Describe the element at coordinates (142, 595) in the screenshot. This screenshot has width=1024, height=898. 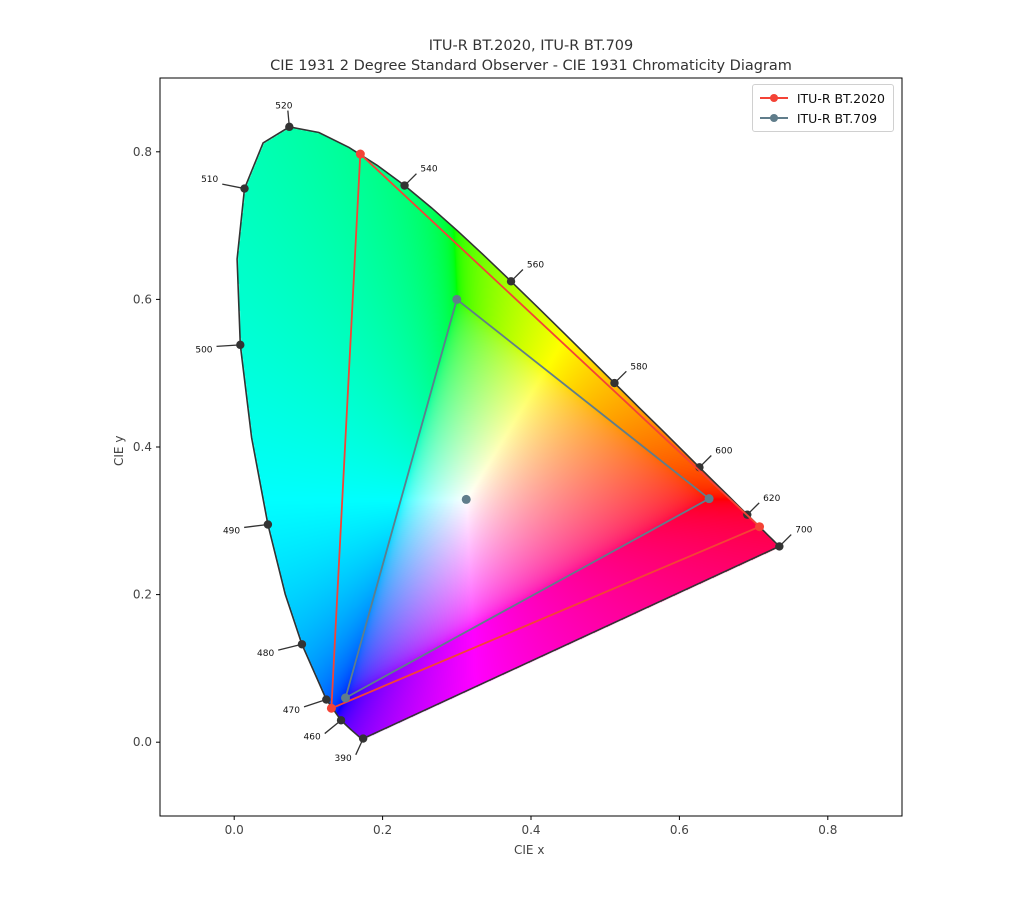
I see `y-tick-label-1: 0.2` at that location.